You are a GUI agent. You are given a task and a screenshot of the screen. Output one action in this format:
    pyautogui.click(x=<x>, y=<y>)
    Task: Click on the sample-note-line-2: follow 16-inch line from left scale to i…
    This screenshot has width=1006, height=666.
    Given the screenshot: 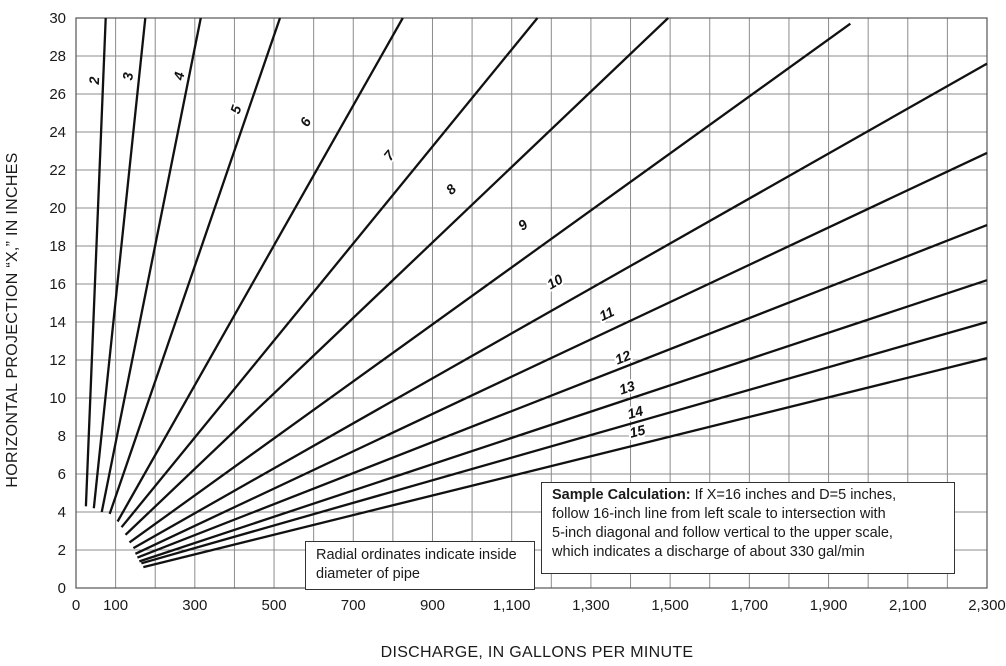 What is the action you would take?
    pyautogui.click(x=719, y=514)
    